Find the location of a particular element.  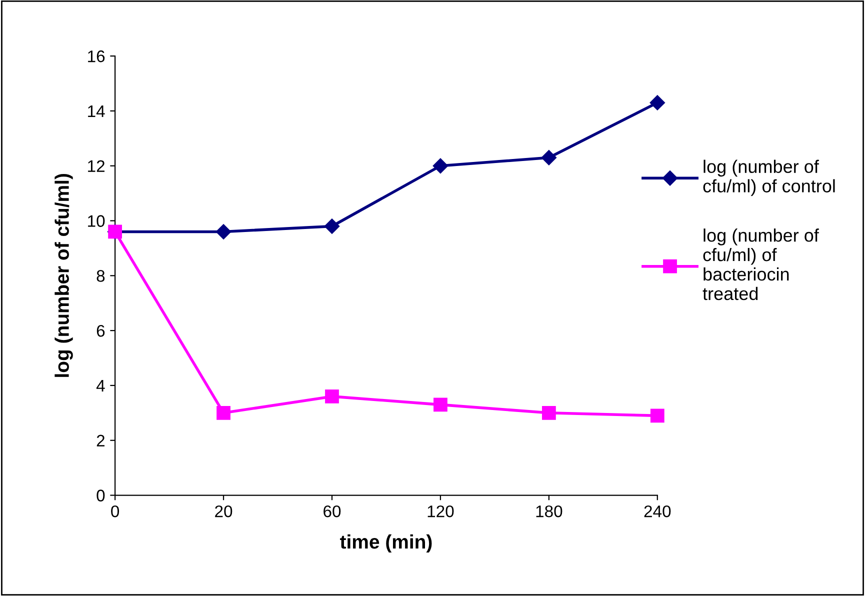

y-tick-label: 2 is located at coordinates (100, 440).